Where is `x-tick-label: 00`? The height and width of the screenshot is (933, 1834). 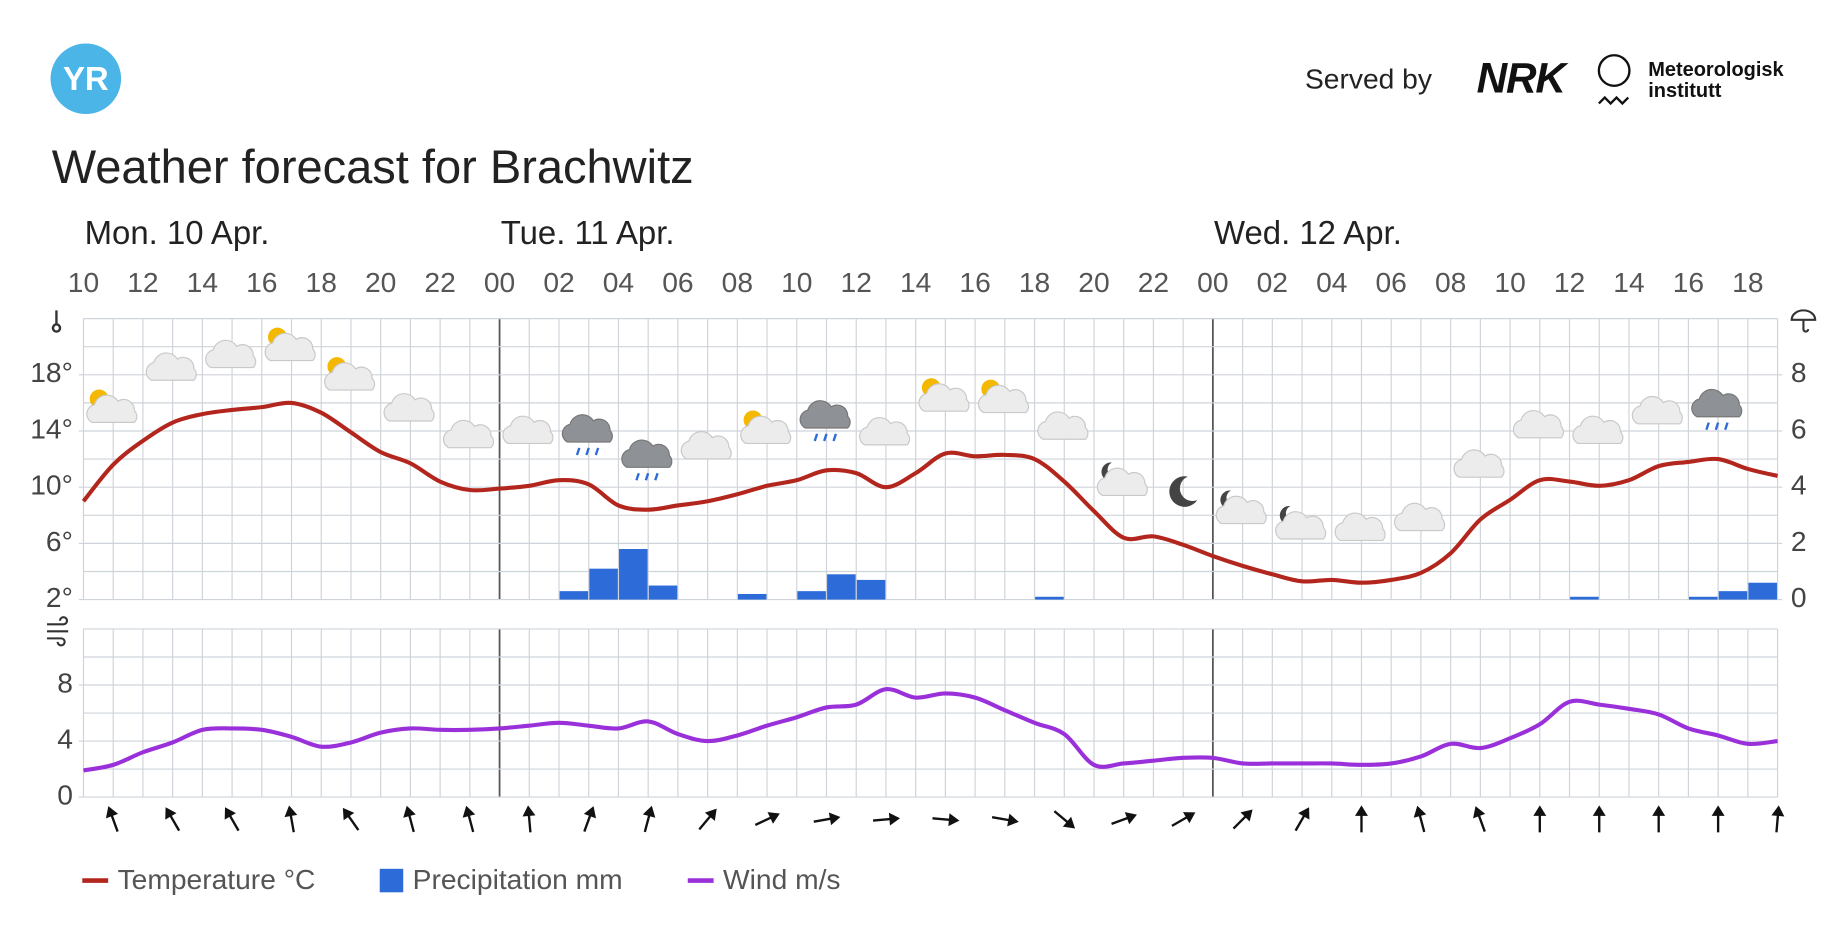 x-tick-label: 00 is located at coordinates (1212, 282).